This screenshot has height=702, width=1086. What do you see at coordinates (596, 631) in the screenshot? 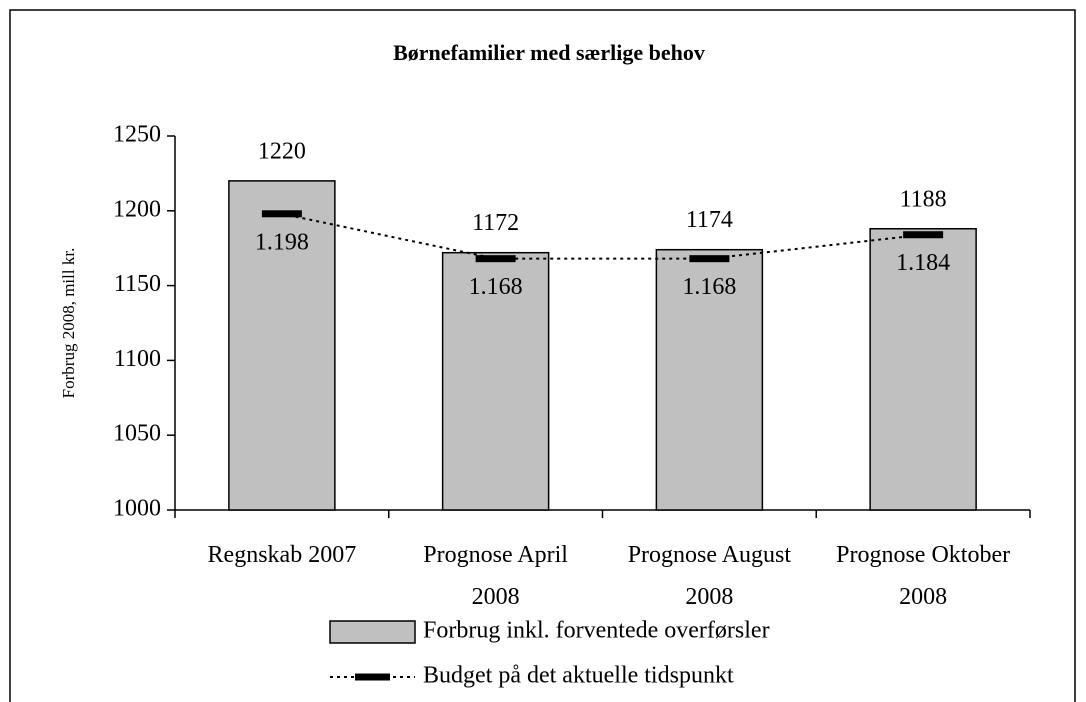
I see `legend-label: Forbrug inkl. forventede overførsler` at bounding box center [596, 631].